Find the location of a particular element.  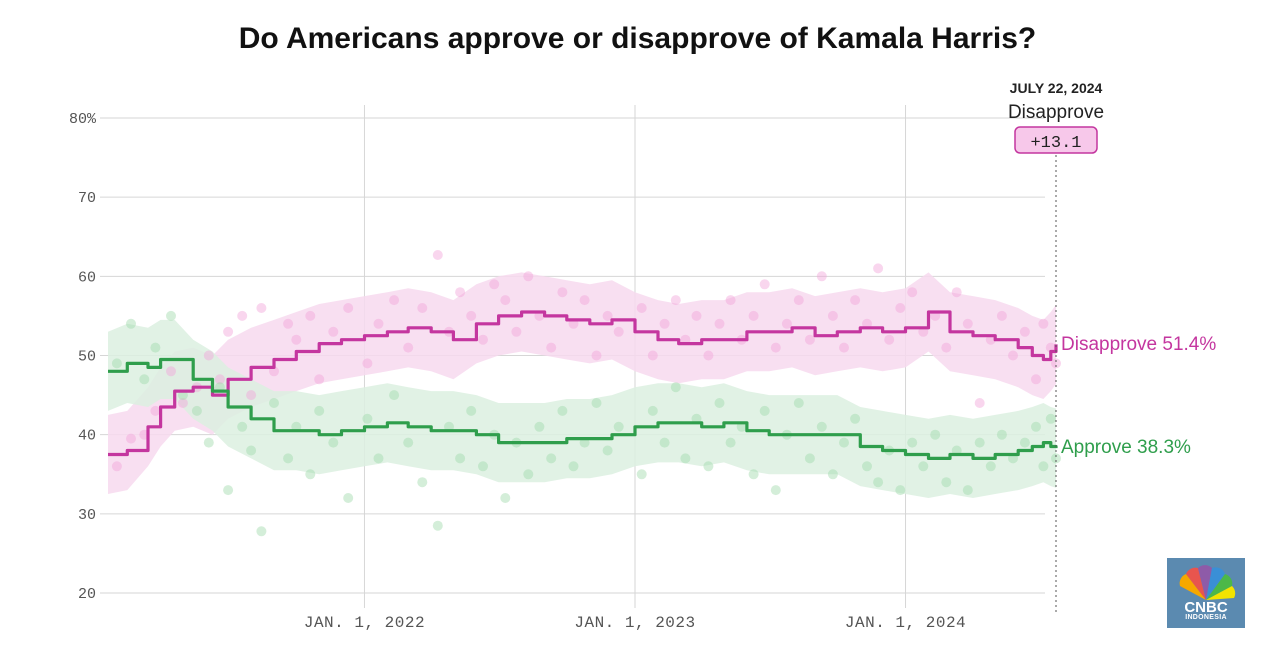

y-tick-label: 60 is located at coordinates (87, 277).